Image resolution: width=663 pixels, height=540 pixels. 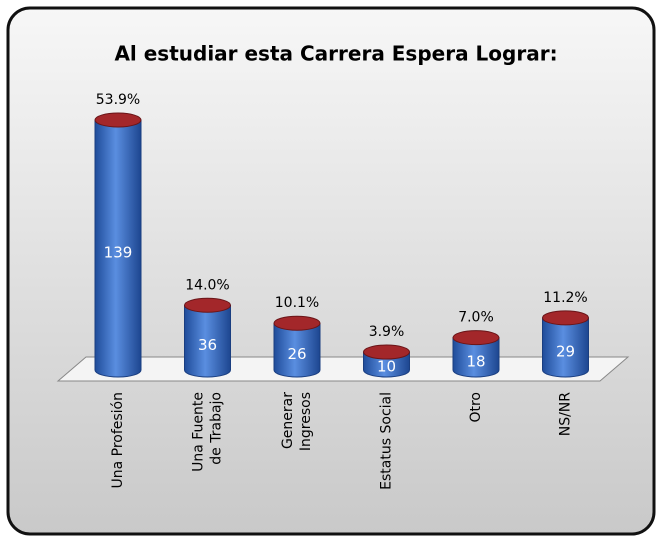 What do you see at coordinates (565, 351) in the screenshot?
I see `value-label: 29` at bounding box center [565, 351].